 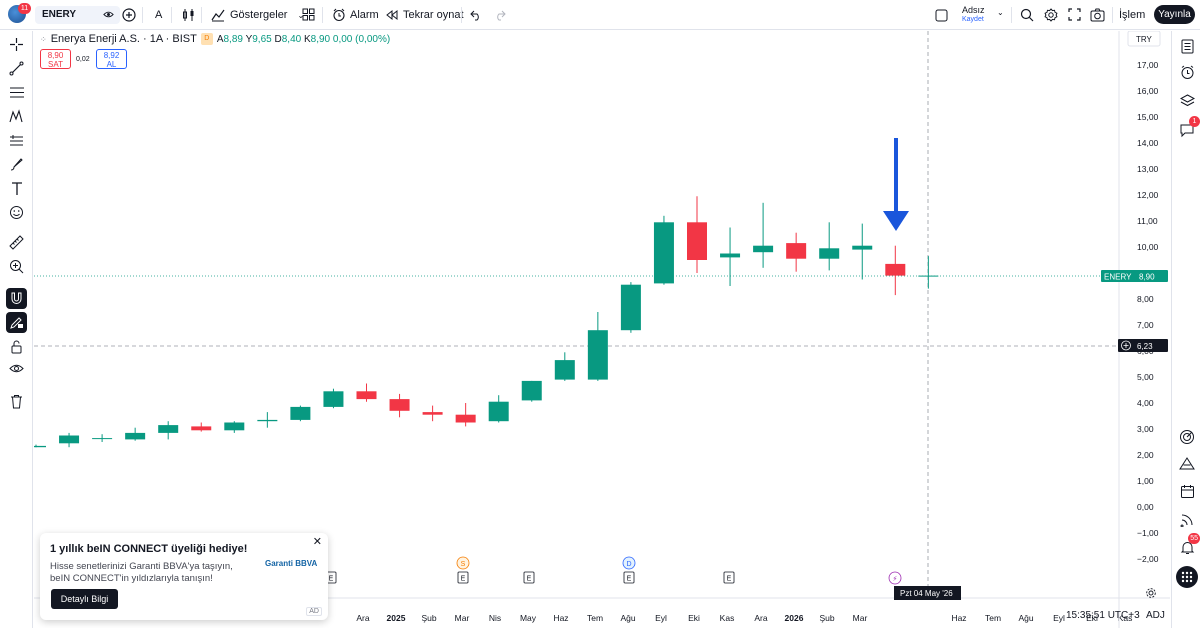 What do you see at coordinates (1151, 593) in the screenshot?
I see `time-axis-settings-icon` at bounding box center [1151, 593].